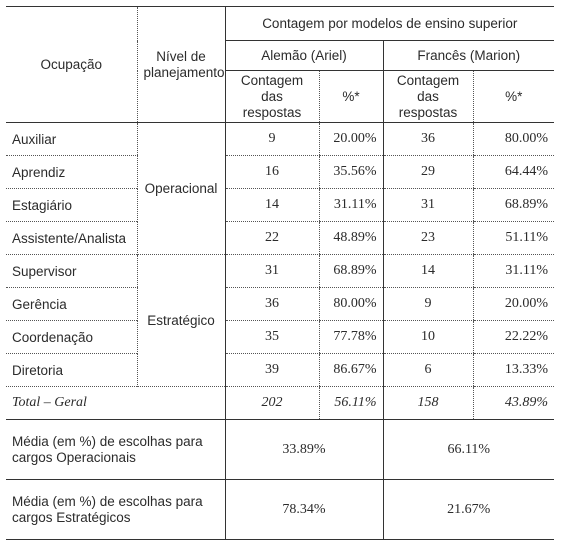 This screenshot has height=551, width=566. I want to click on cell-alemao-pct: 77.78%, so click(350, 337).